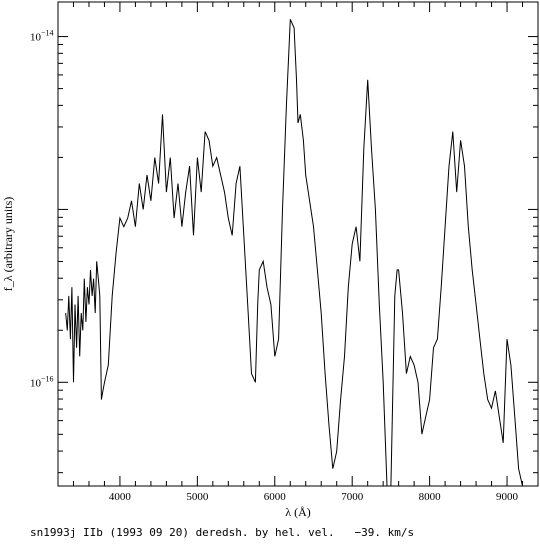  What do you see at coordinates (42, 209) in the screenshot?
I see `y-tick-labels: 10−14 10−16` at bounding box center [42, 209].